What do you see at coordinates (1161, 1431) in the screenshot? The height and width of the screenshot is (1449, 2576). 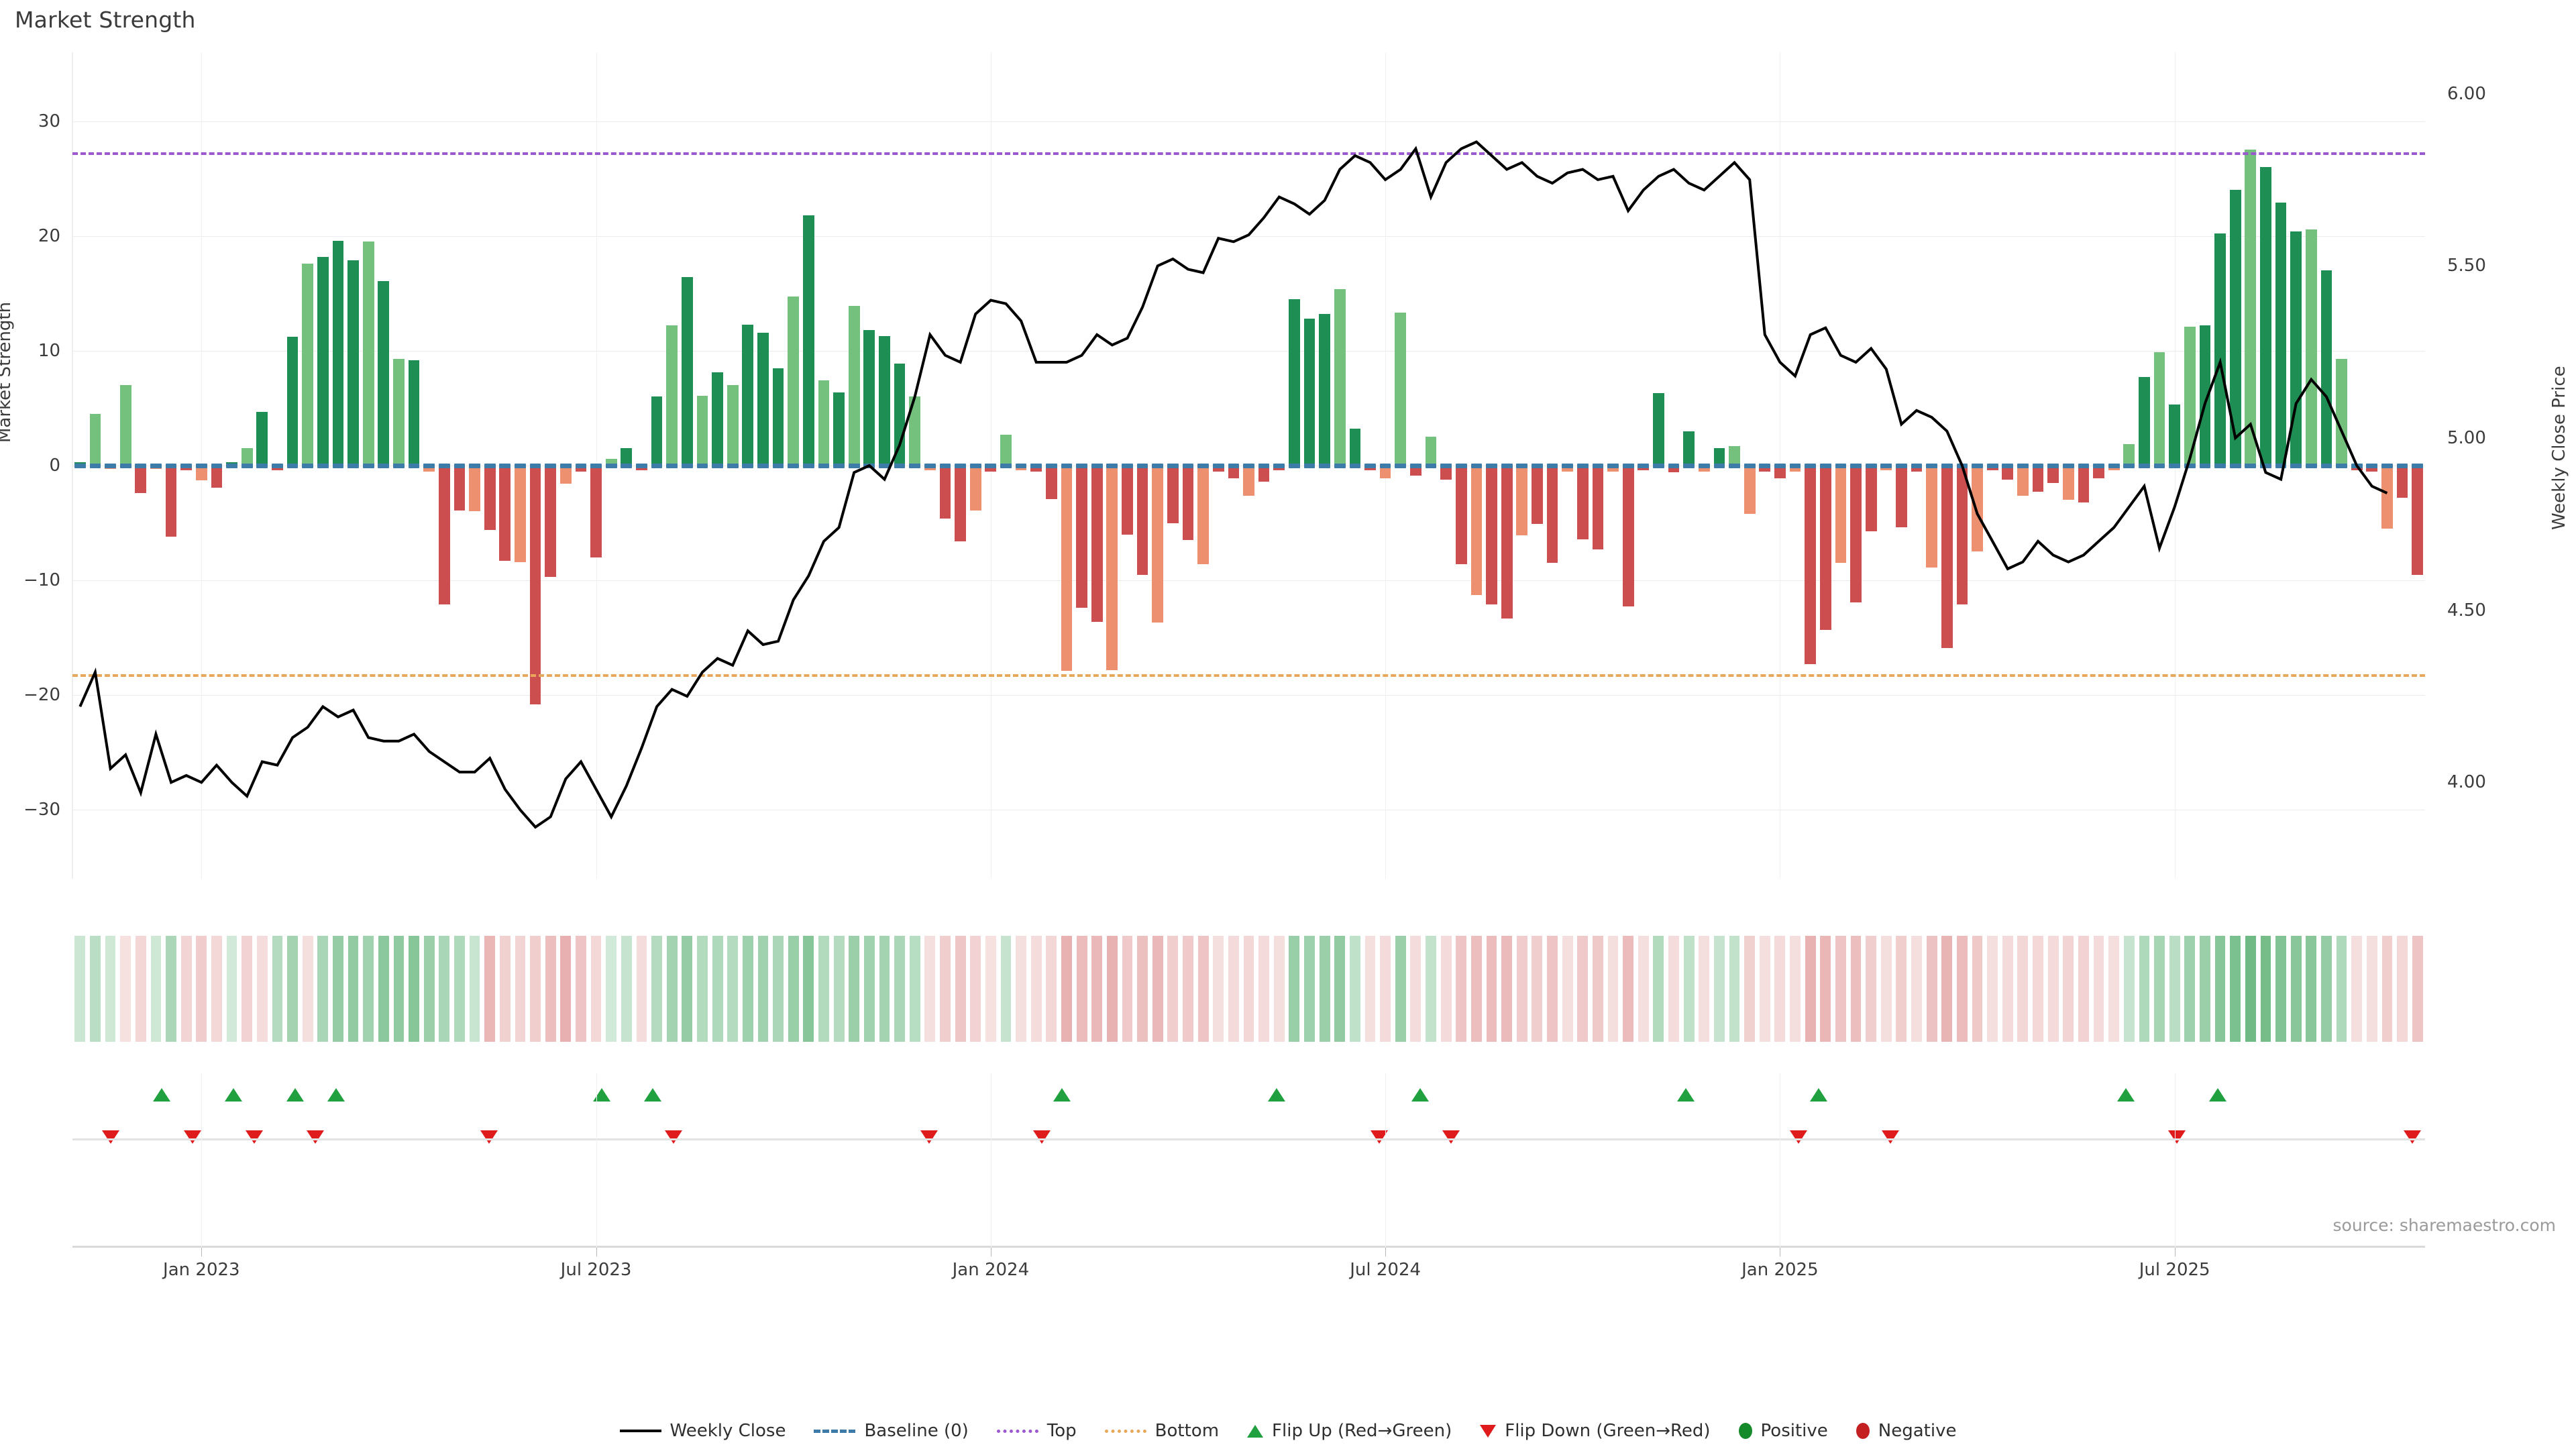 I see `legend-item-bottom: Bottom` at bounding box center [1161, 1431].